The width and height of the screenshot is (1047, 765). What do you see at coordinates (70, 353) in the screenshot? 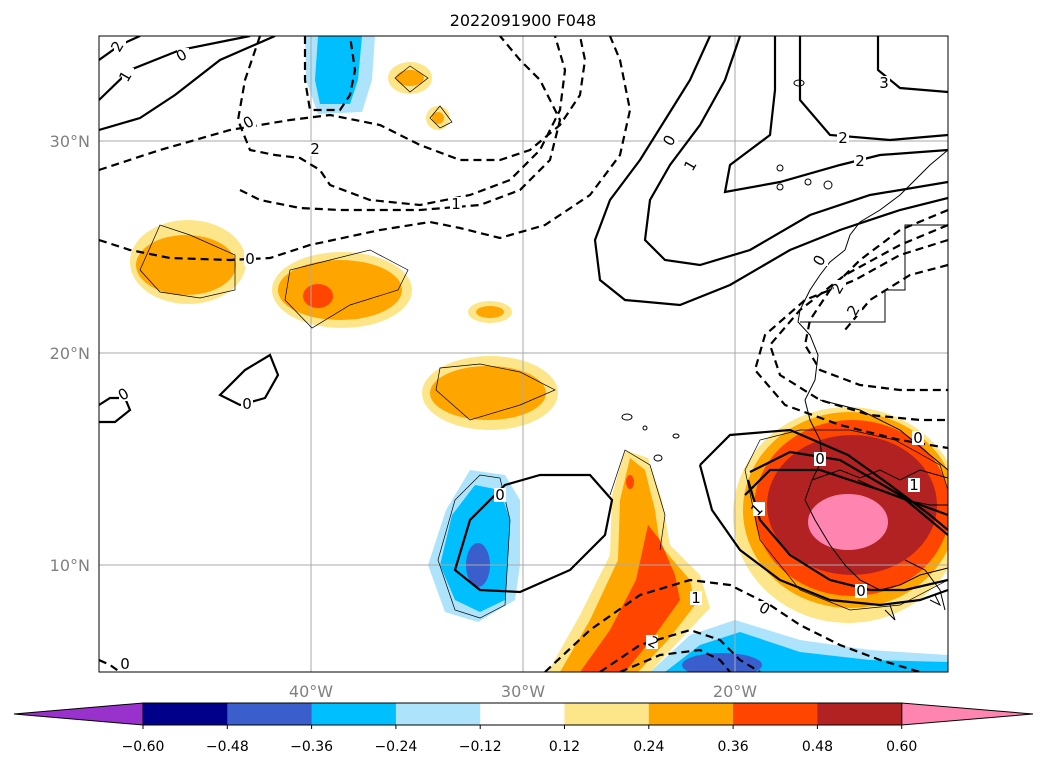
I see `lat-label: 20°N` at bounding box center [70, 353].